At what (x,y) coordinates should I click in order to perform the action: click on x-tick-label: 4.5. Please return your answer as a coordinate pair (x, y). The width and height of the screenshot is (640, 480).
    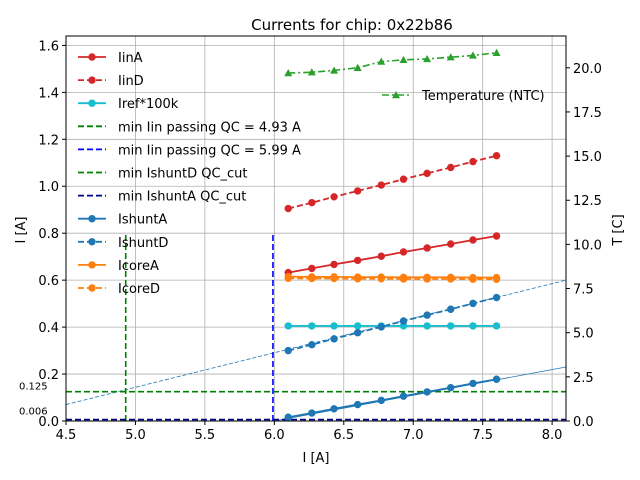
    Looking at the image, I should click on (66, 435).